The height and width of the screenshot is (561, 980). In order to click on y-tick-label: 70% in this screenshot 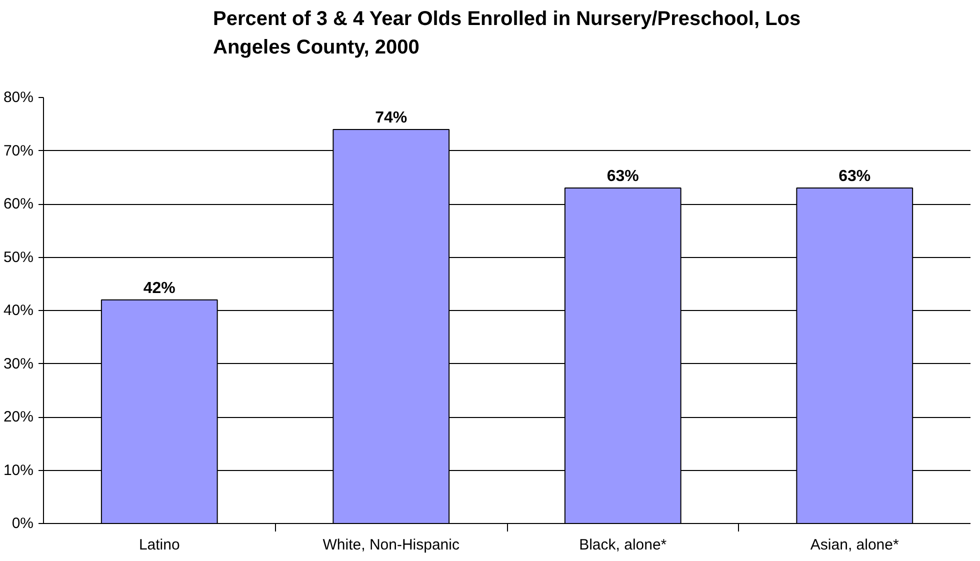, I will do `click(18, 151)`.